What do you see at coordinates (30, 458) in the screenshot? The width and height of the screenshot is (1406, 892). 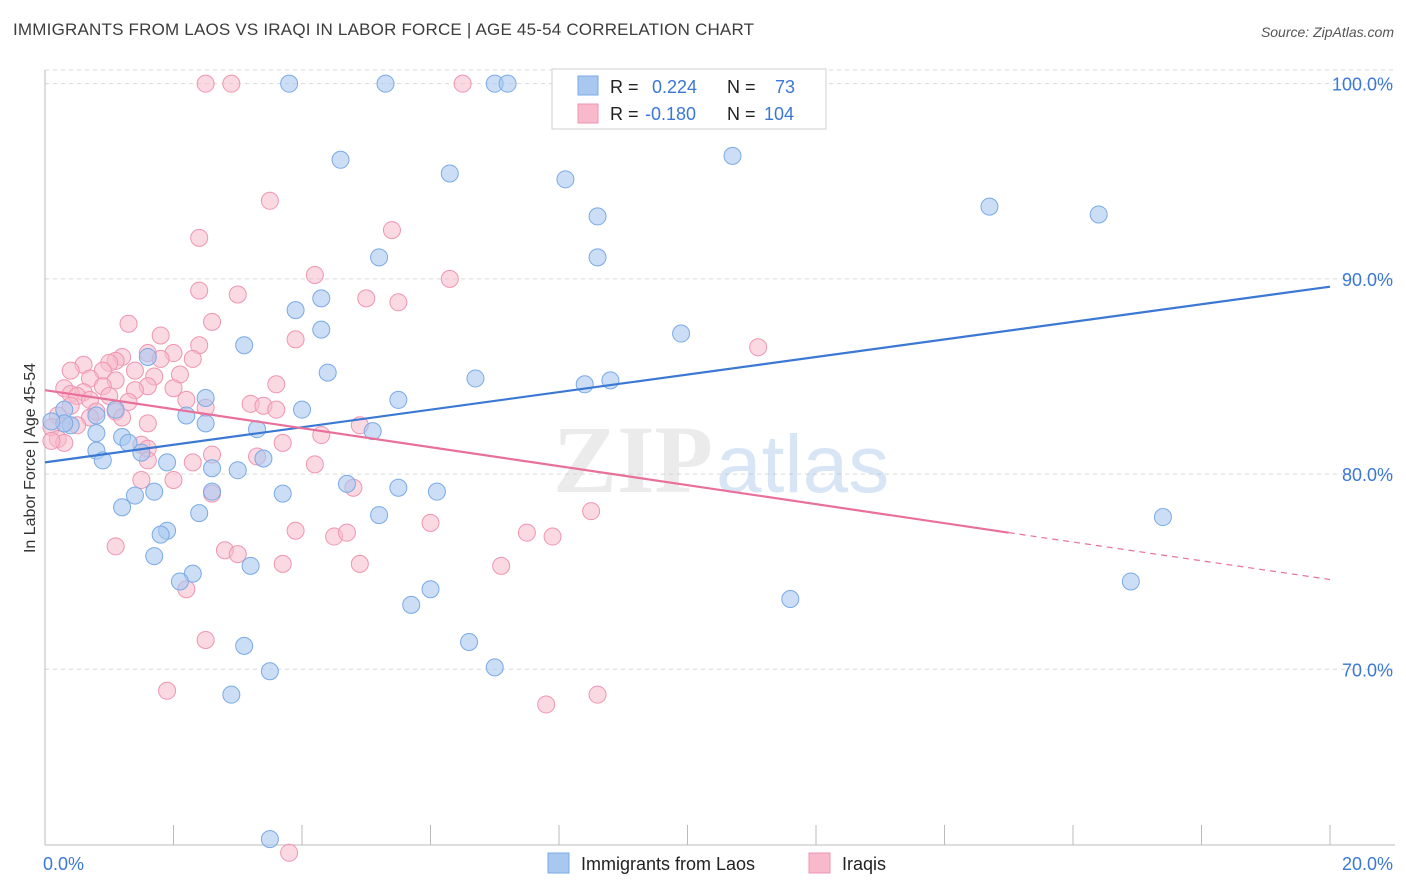 I see `y-axis-label: In Labor Force | Age 45-54` at bounding box center [30, 458].